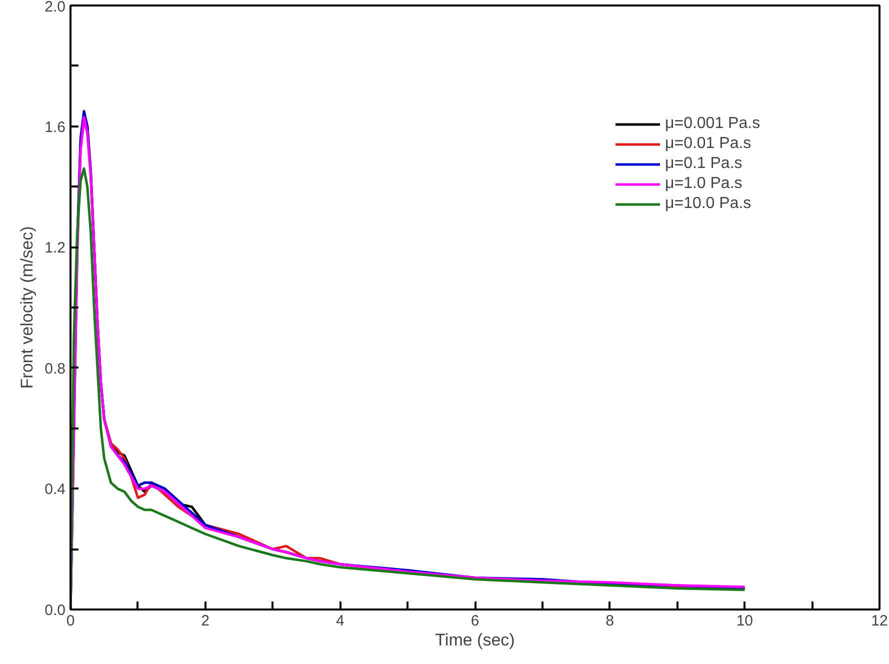 Image resolution: width=889 pixels, height=664 pixels. I want to click on legend-label: μ=0.1 Pa.s, so click(703, 164).